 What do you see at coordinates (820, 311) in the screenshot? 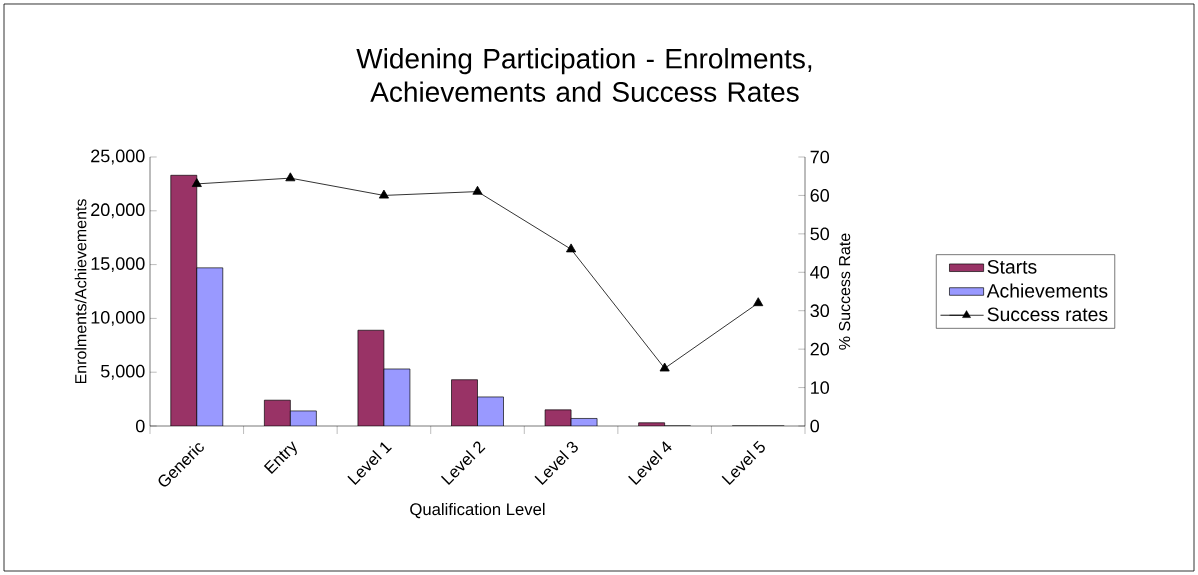
I see `y2-tick-label: 30` at bounding box center [820, 311].